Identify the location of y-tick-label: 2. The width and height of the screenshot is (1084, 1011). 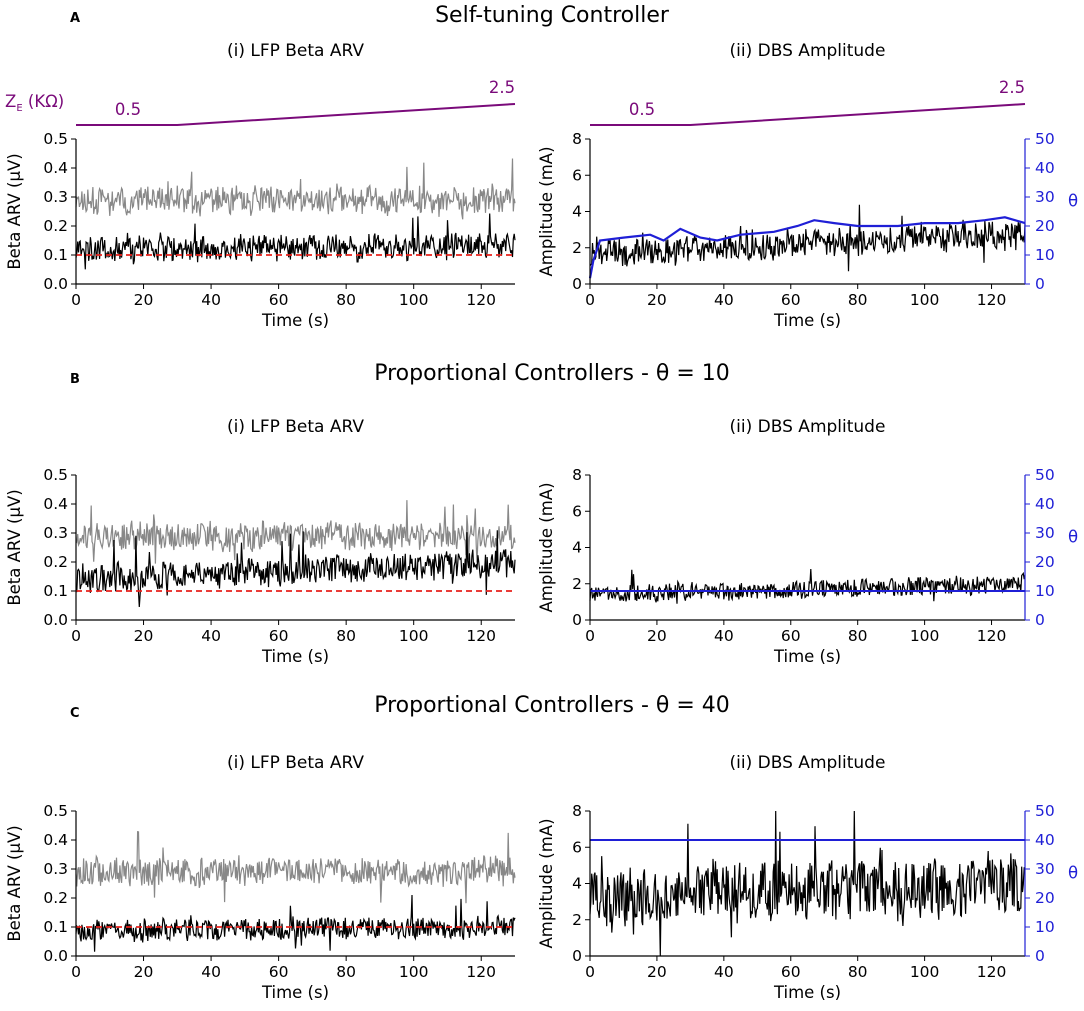
(577, 584).